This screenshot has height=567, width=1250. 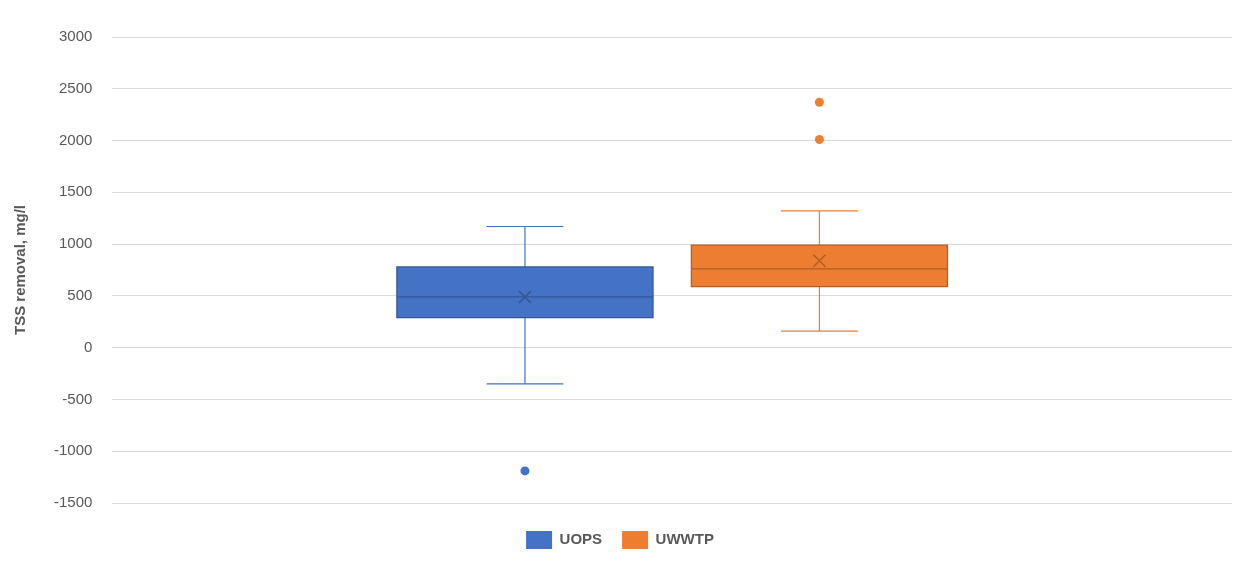 What do you see at coordinates (684, 539) in the screenshot?
I see `legend-label: UWWTP` at bounding box center [684, 539].